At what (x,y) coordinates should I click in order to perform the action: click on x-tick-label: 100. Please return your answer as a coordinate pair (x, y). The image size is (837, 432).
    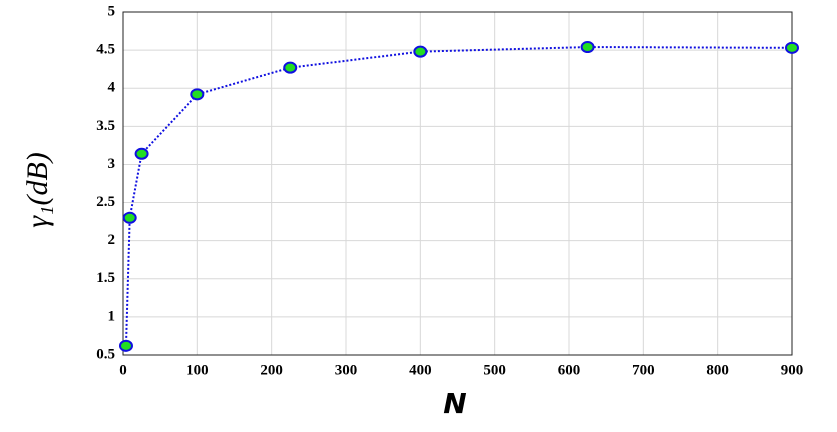
    Looking at the image, I should click on (197, 370).